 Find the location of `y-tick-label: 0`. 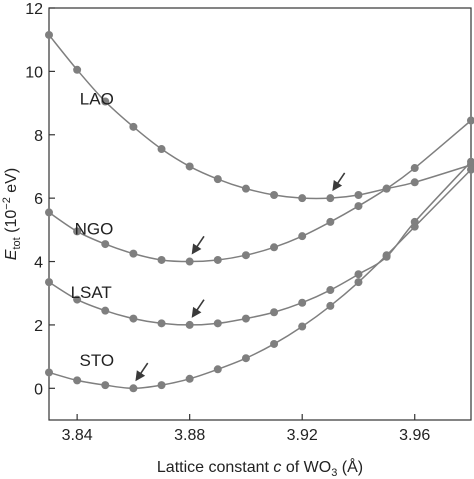

y-tick-label: 0 is located at coordinates (38, 389).